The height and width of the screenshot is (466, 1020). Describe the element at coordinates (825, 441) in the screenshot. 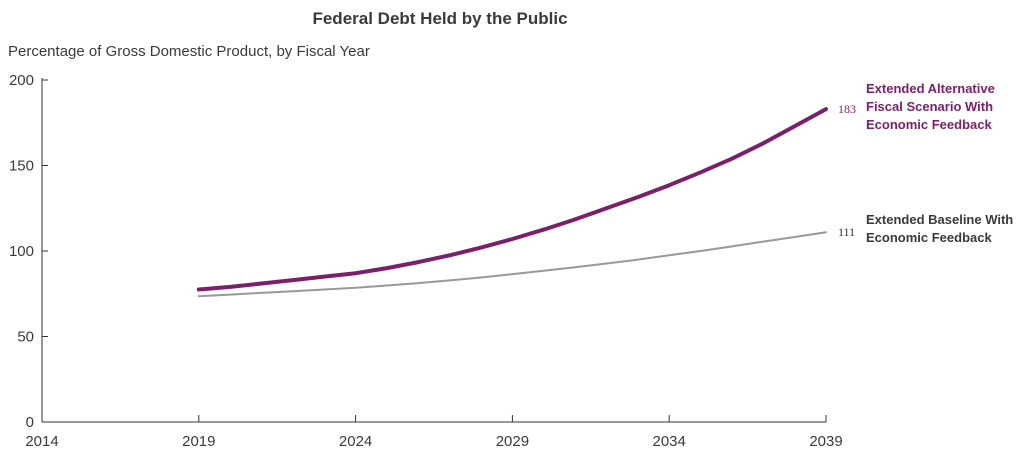

I see `x-tick-label: 2039` at that location.